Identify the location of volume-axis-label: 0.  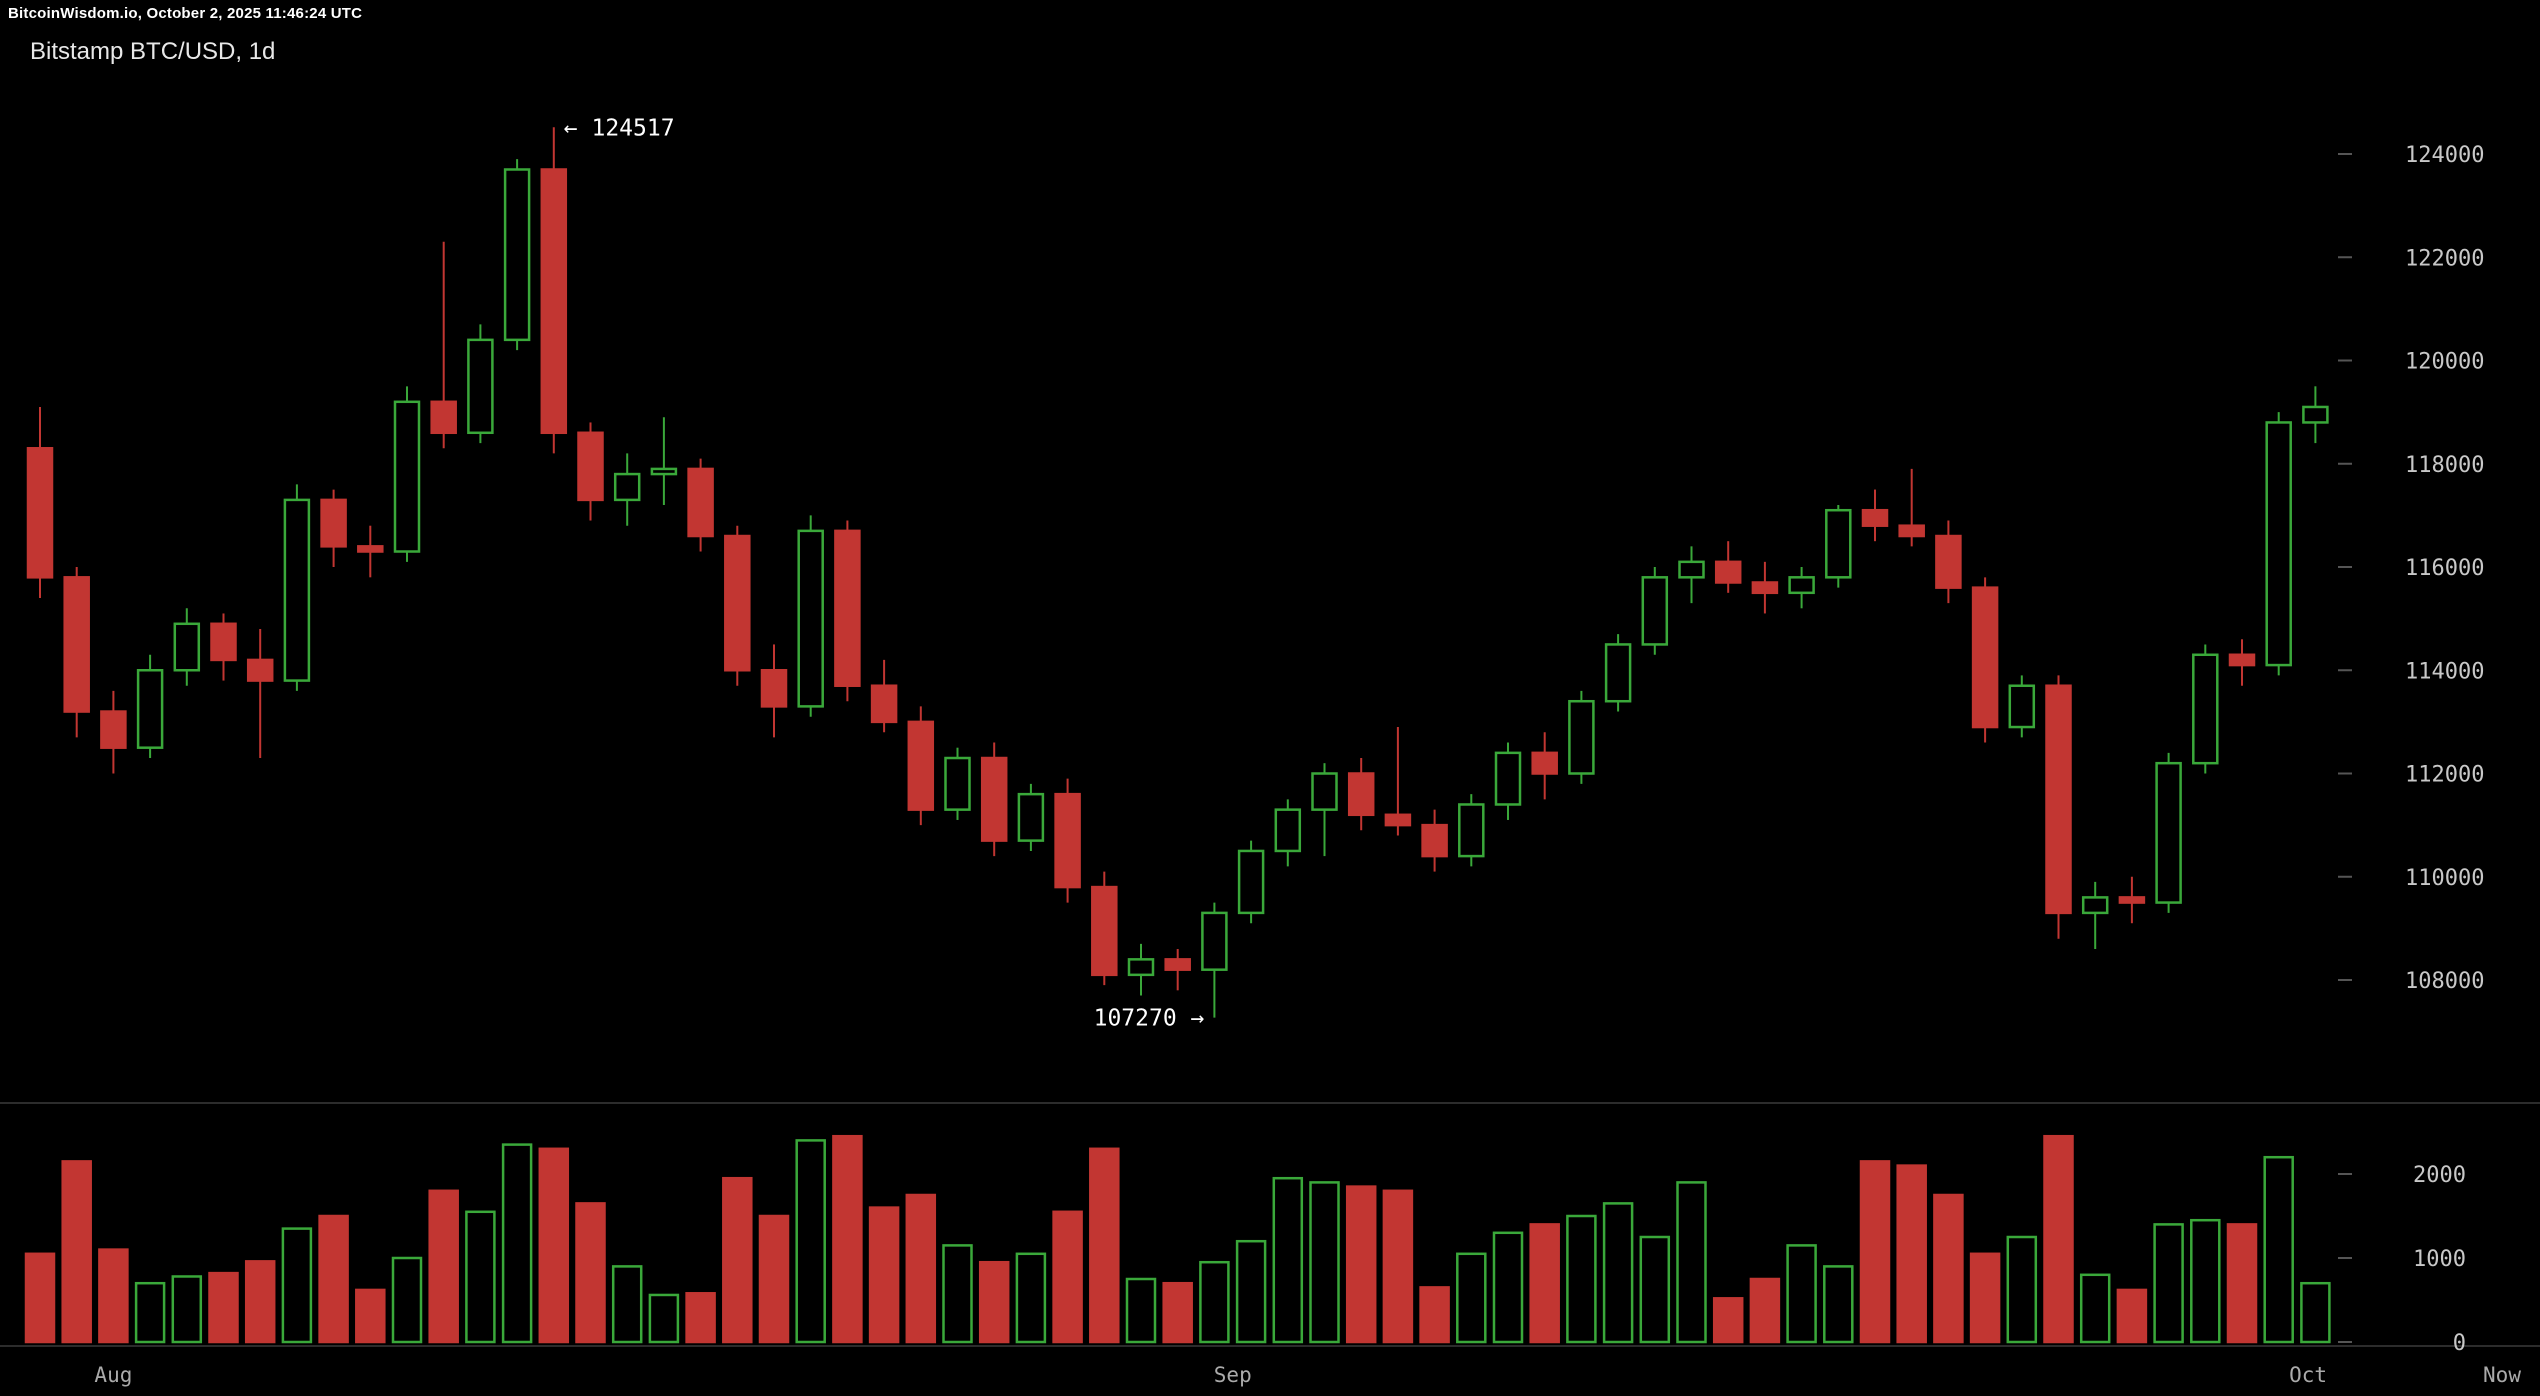
(2459, 1343).